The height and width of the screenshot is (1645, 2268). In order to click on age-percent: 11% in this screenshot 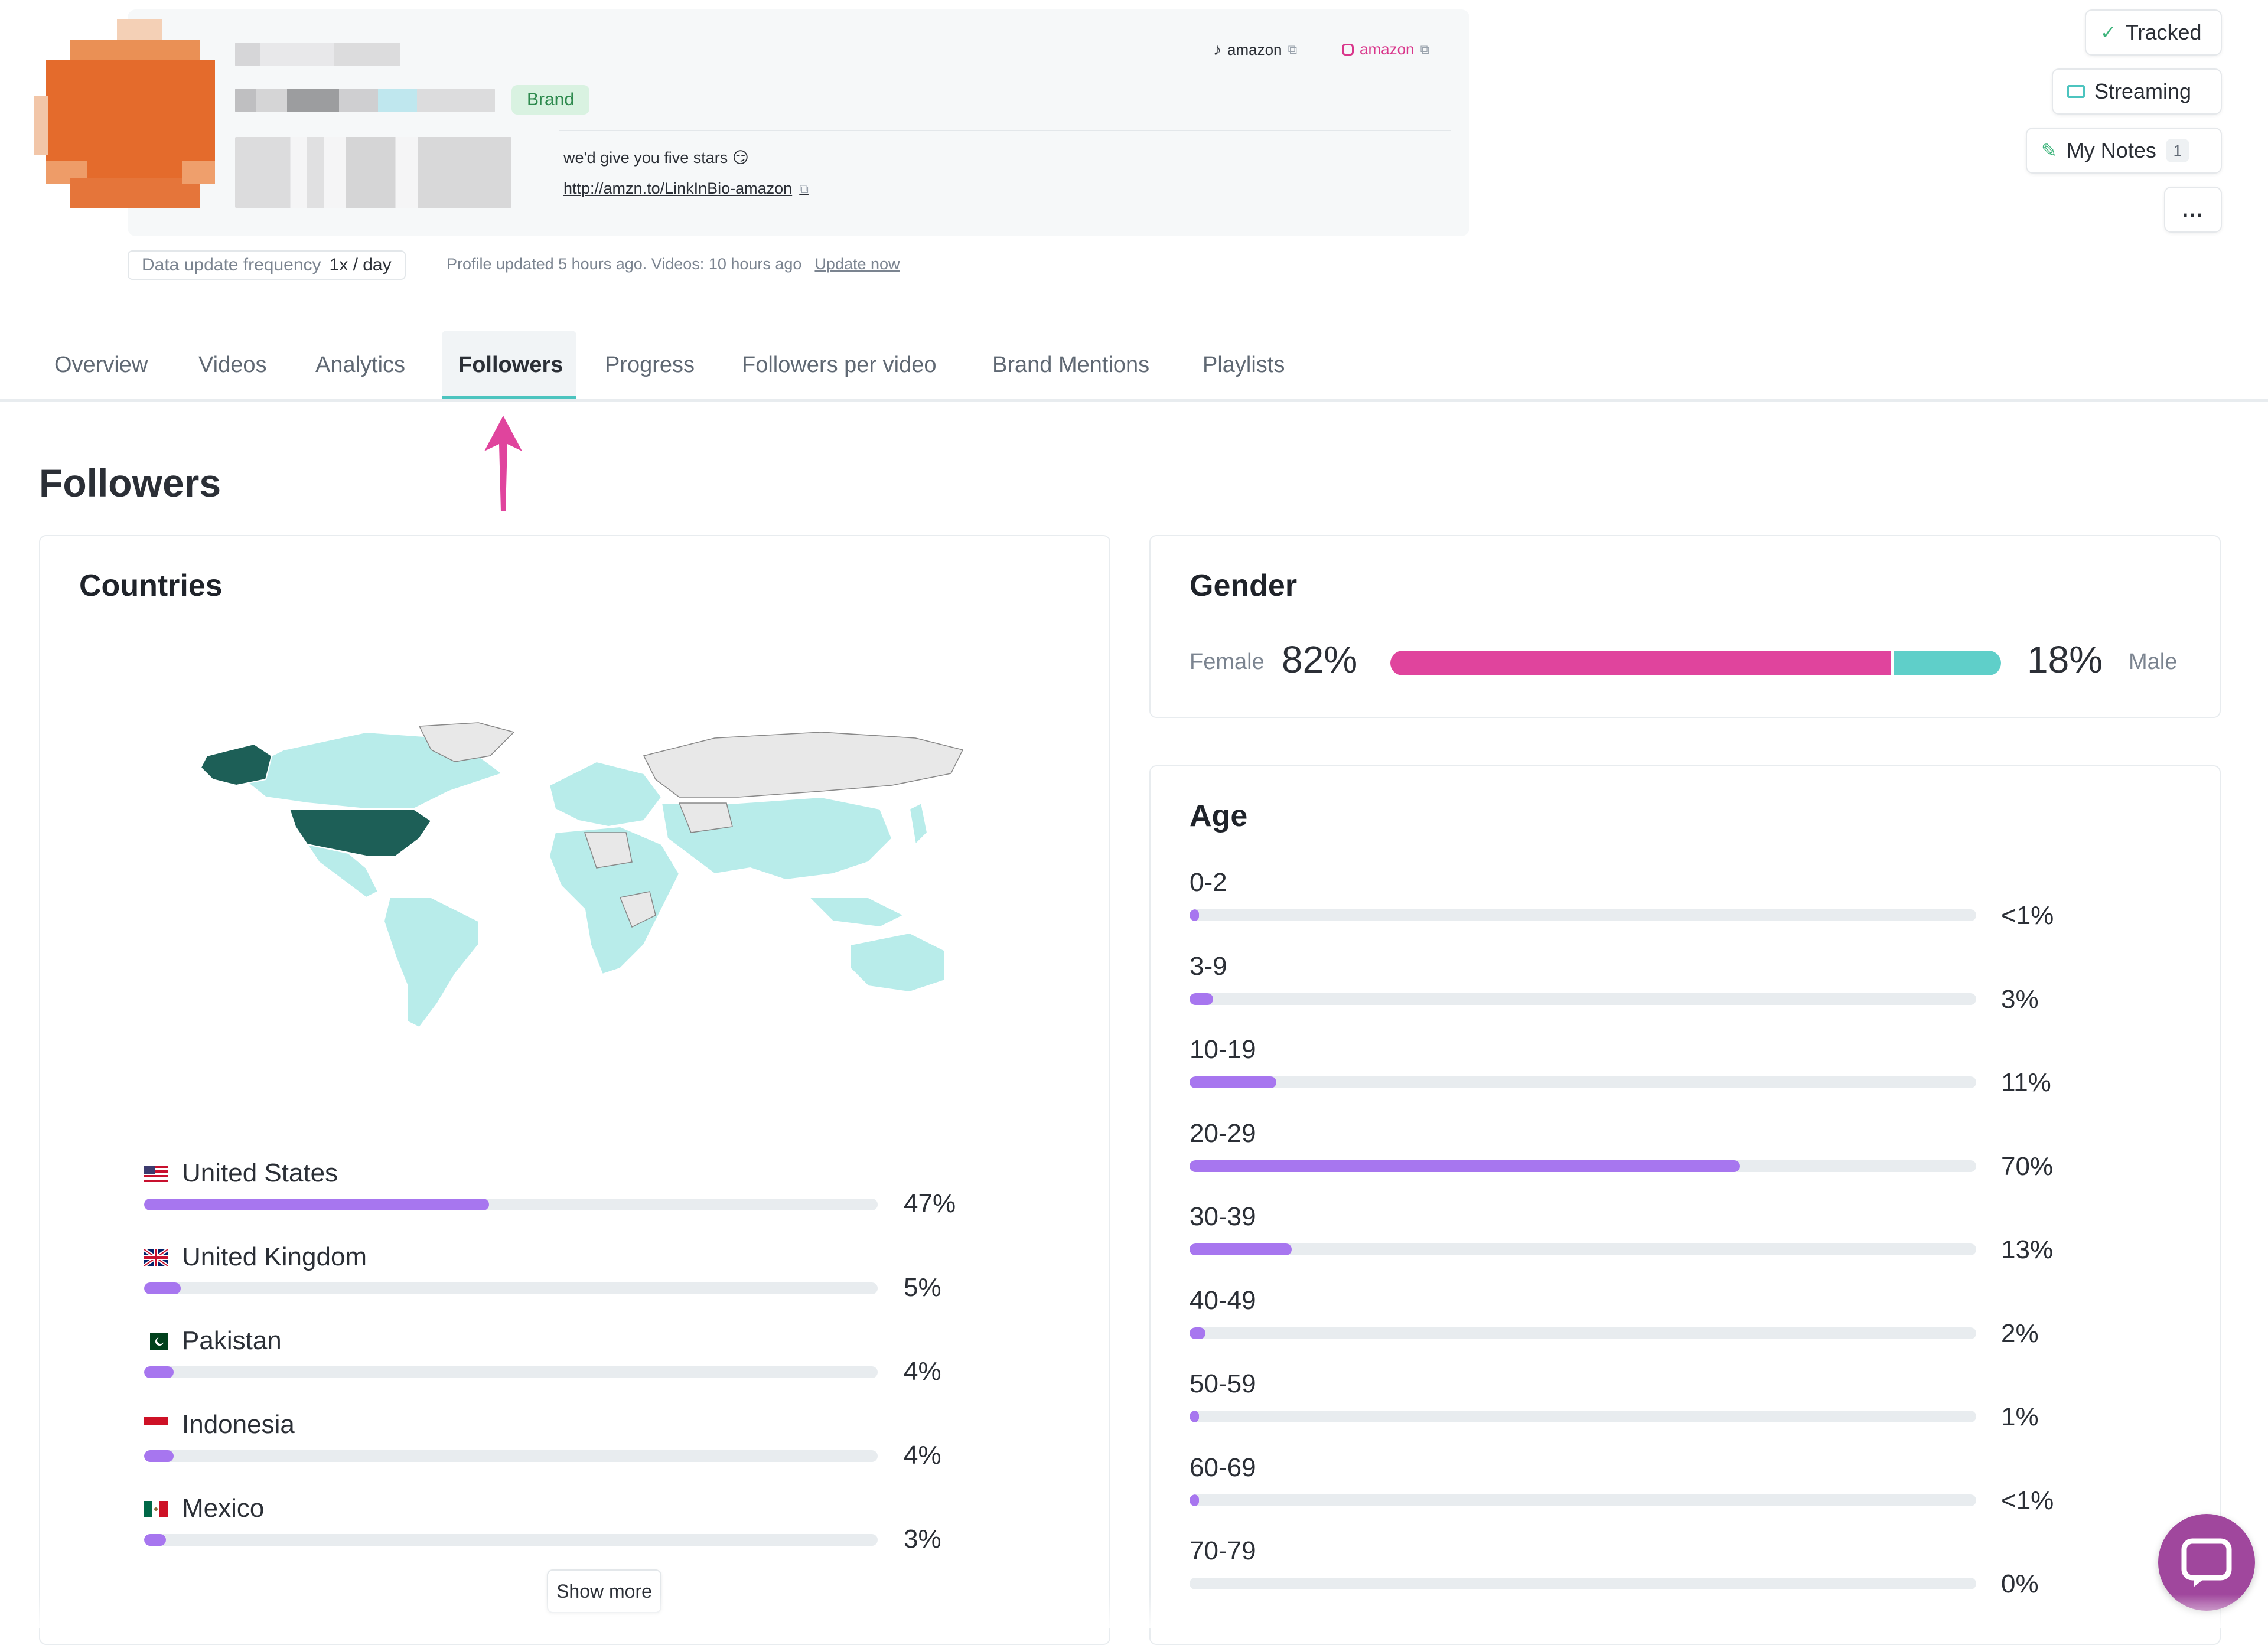, I will do `click(2026, 1082)`.